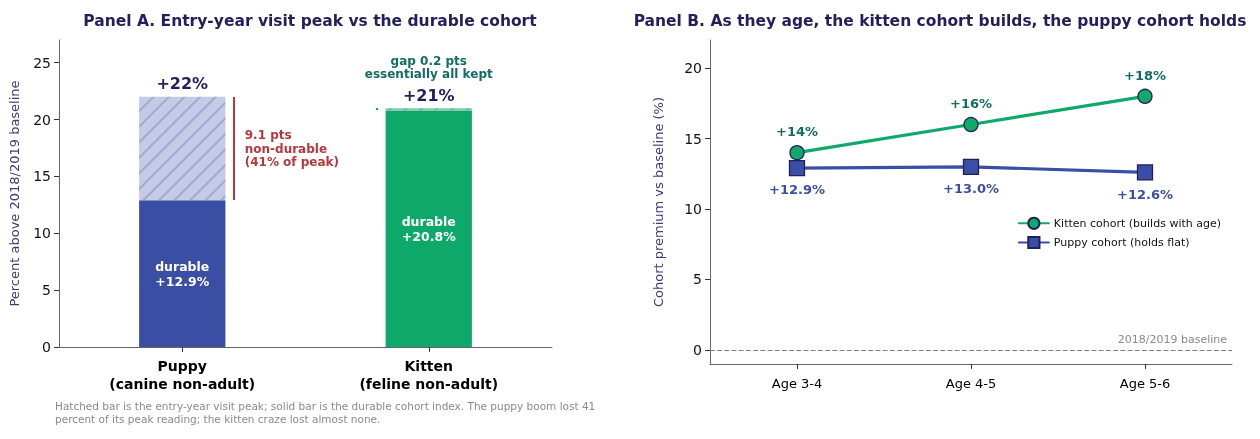  What do you see at coordinates (310, 21) in the screenshot?
I see `chart-title: Panel A. Entry-year visit peak vs the durable cohort` at bounding box center [310, 21].